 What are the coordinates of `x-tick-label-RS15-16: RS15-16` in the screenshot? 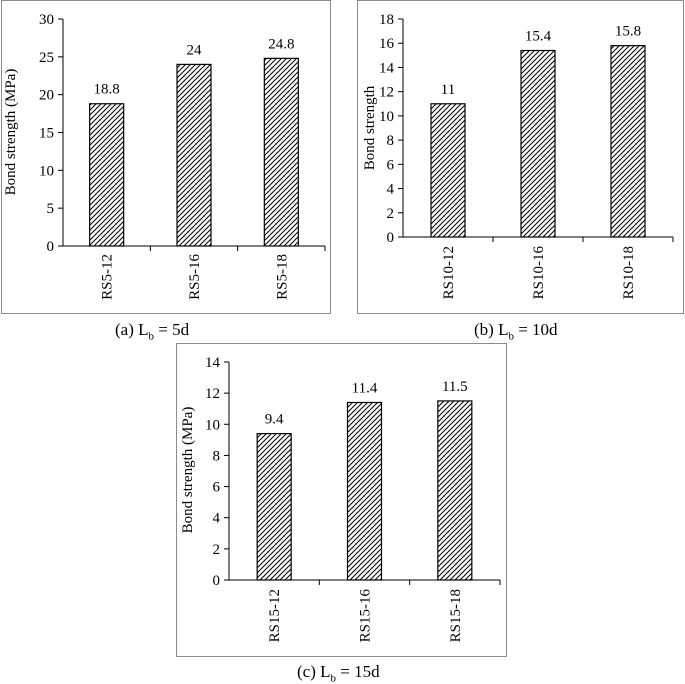 It's located at (366, 616).